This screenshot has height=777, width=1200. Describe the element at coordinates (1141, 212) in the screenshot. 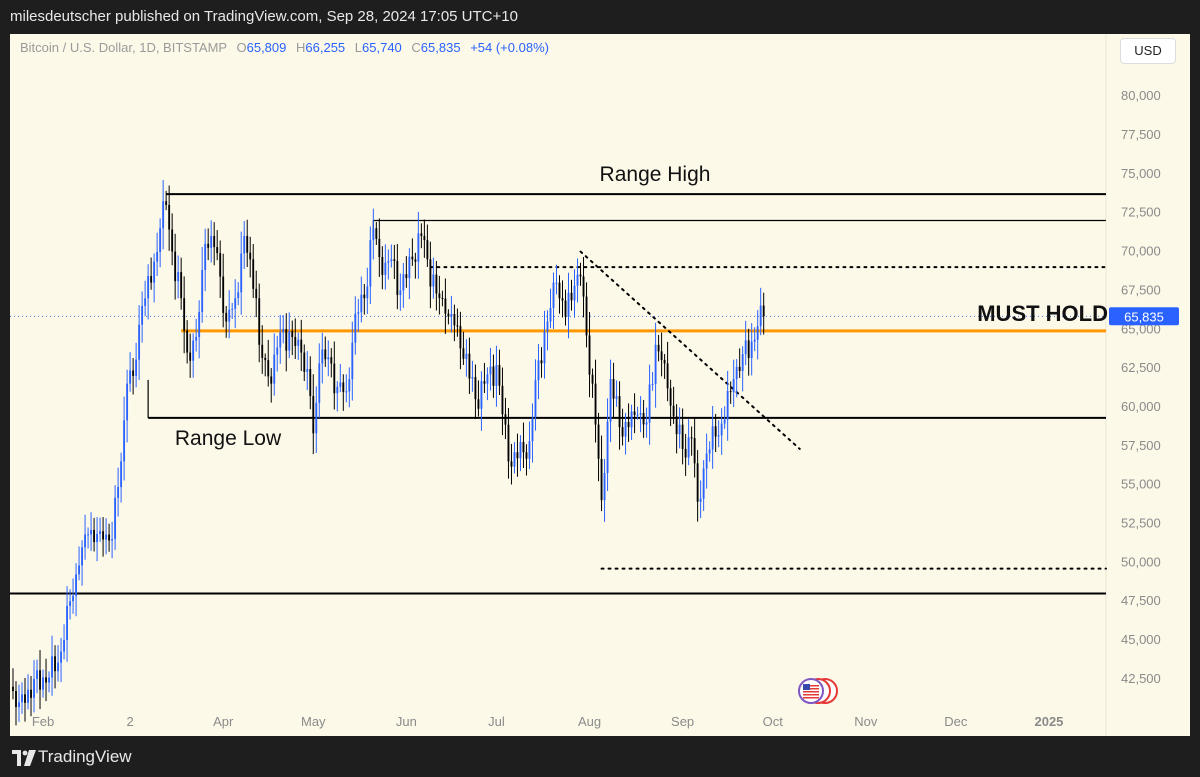

I see `y-tick-label: 72,500` at that location.